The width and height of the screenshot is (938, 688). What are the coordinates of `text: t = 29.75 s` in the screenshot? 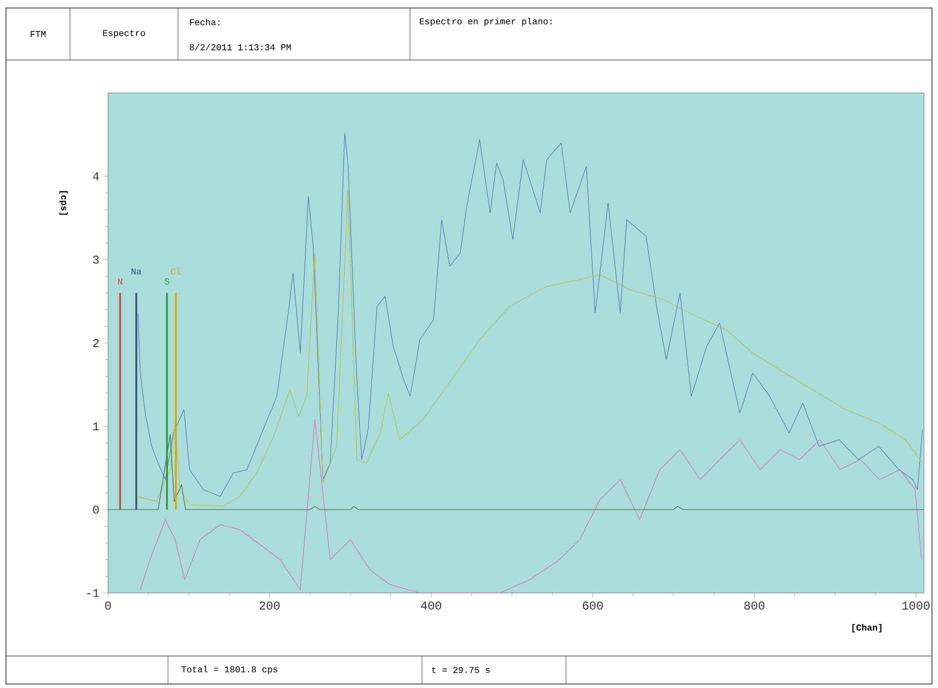 It's located at (461, 670).